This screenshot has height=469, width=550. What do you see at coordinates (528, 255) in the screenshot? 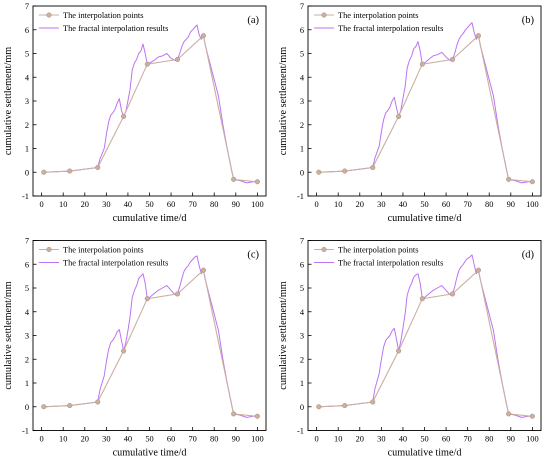
I see `panel-label: (d)` at bounding box center [528, 255].